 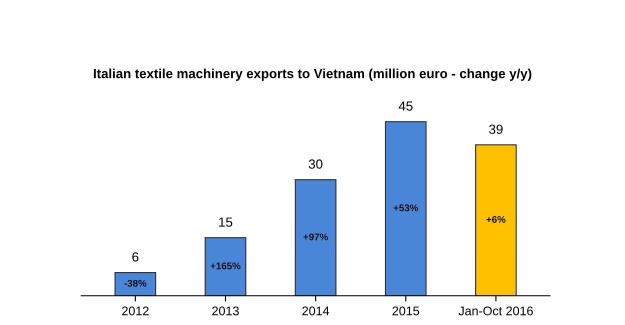 What do you see at coordinates (313, 74) in the screenshot?
I see `chart-title: Italian textile machinery exports to Vietnam (million euro - change y/y)` at bounding box center [313, 74].